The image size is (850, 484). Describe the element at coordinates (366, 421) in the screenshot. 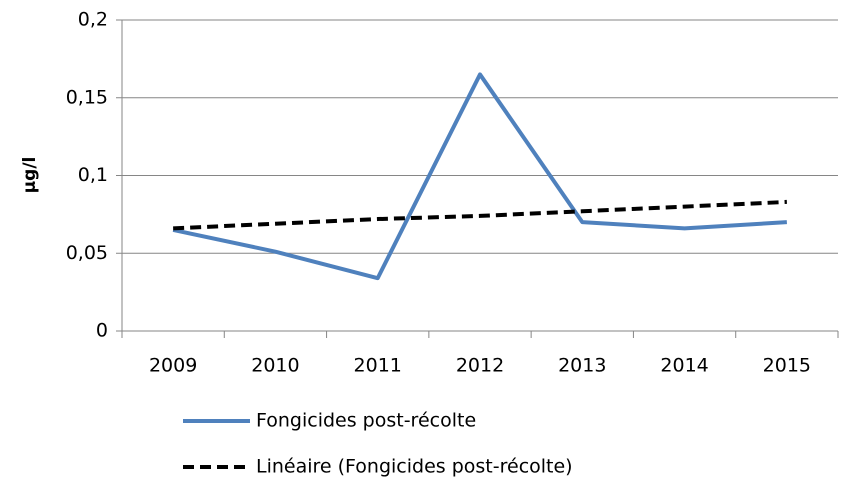

I see `legend-label: Fongicides post-récolte` at that location.